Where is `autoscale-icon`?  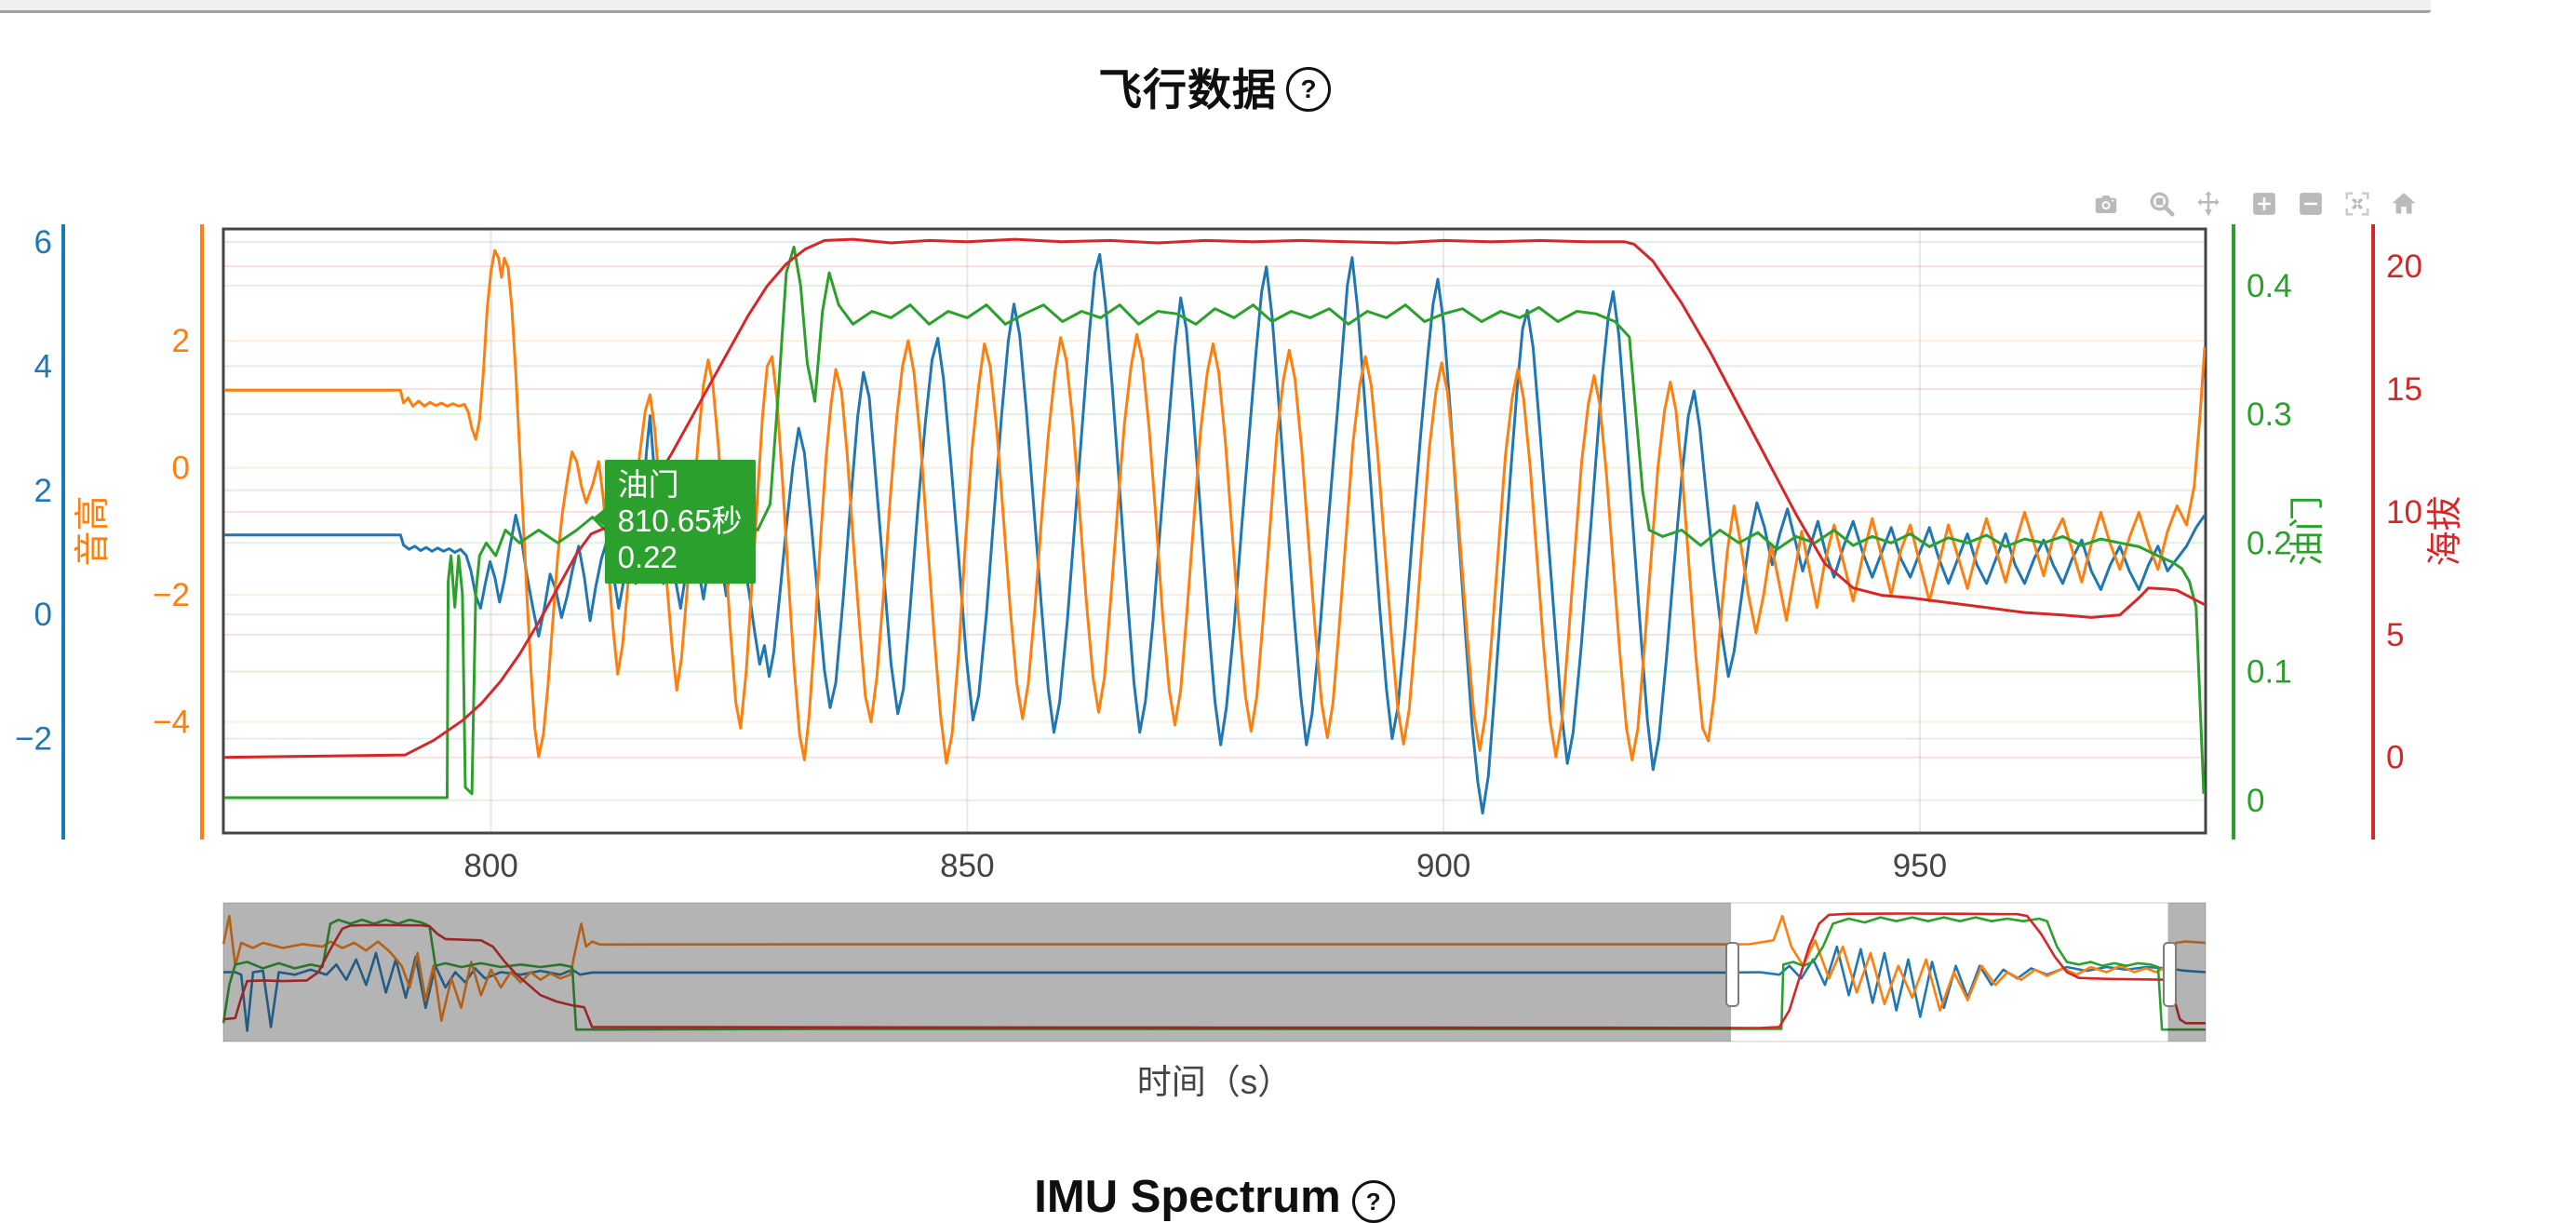
autoscale-icon is located at coordinates (2357, 204).